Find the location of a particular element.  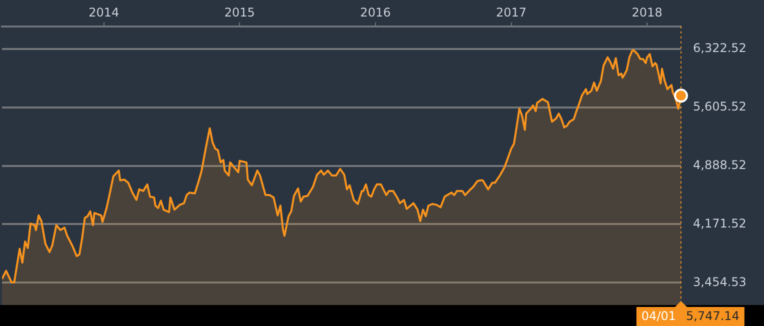

y-tick-label: 4,171.52 is located at coordinates (719, 223).